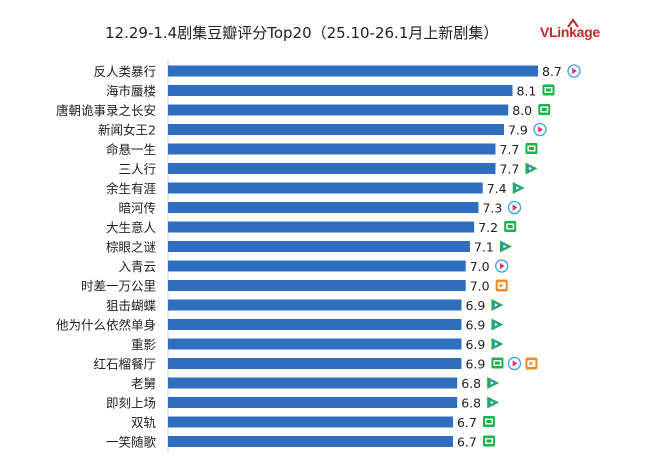 This screenshot has width=660, height=469. I want to click on value-label: 8.7, so click(552, 71).